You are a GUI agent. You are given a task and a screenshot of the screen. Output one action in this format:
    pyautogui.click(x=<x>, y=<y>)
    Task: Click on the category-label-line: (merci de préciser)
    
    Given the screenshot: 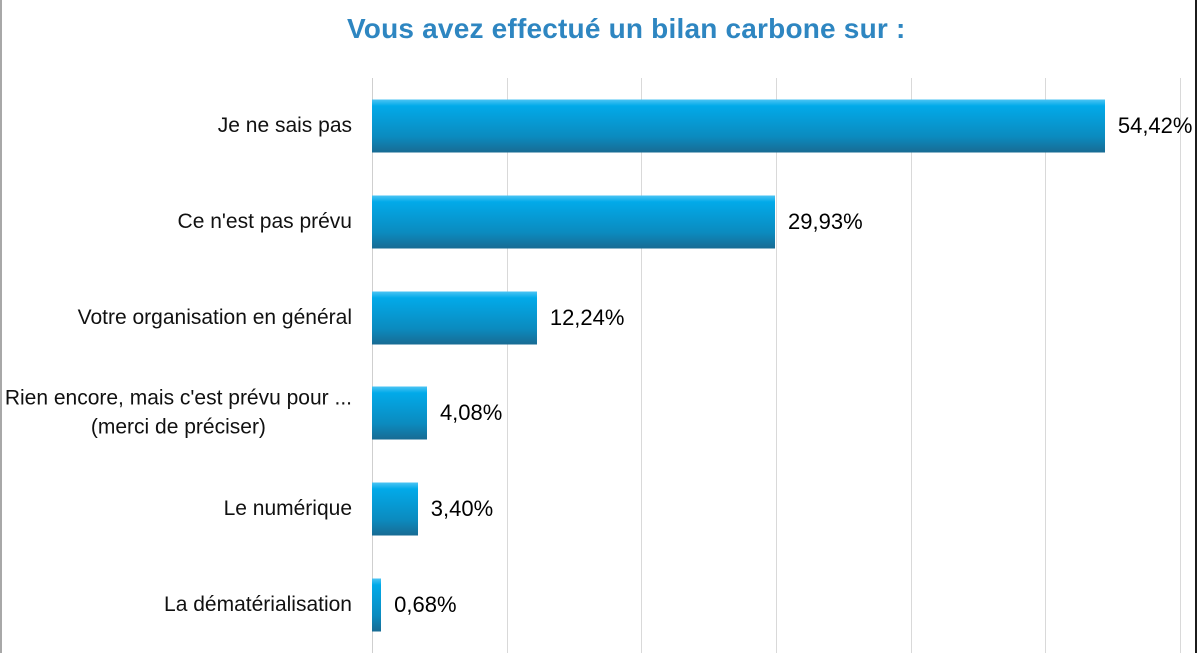 What is the action you would take?
    pyautogui.click(x=178, y=427)
    